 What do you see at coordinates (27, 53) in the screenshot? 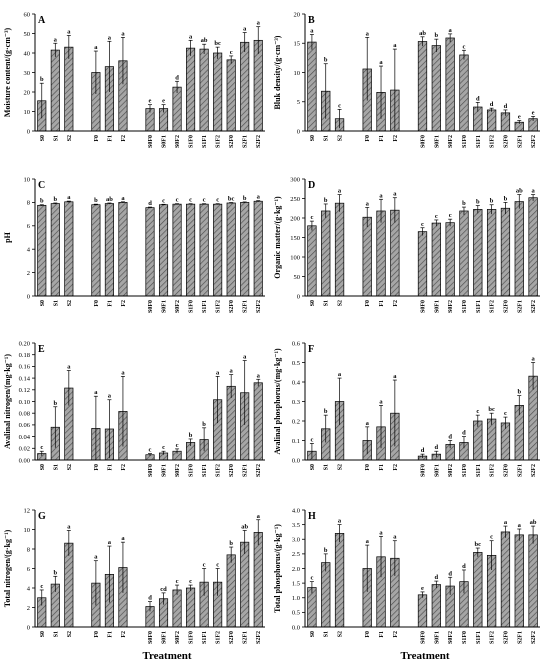
I see `y-tick-label: 40` at bounding box center [27, 53].